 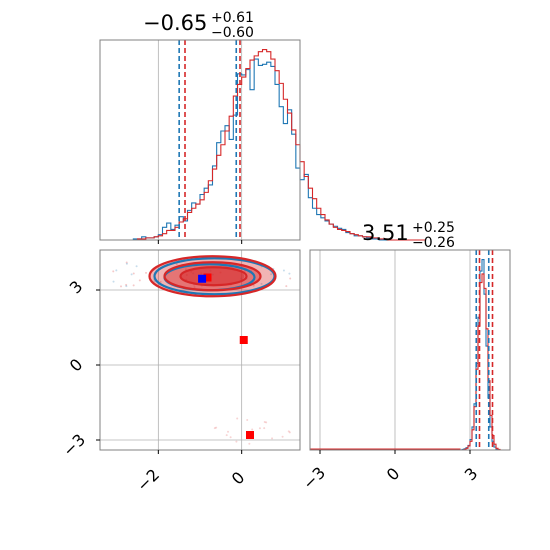 I want to click on top-histogram-ticks, so click(x=200, y=242).